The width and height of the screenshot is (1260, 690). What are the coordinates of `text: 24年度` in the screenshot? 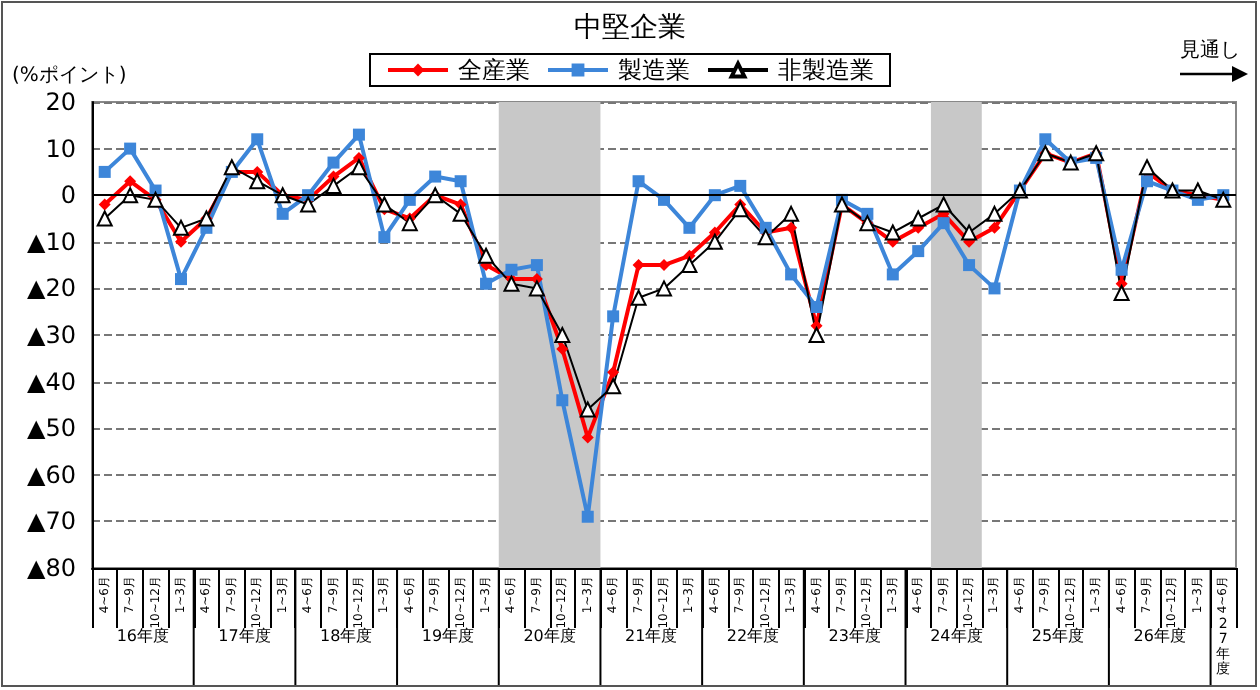 It's located at (956, 636).